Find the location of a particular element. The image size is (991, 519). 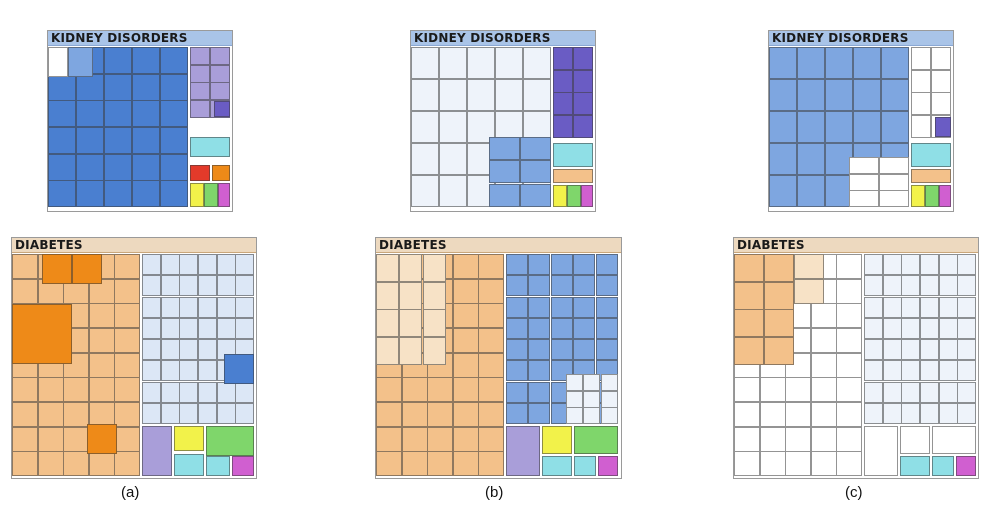

caption-b: (b) is located at coordinates (494, 492).